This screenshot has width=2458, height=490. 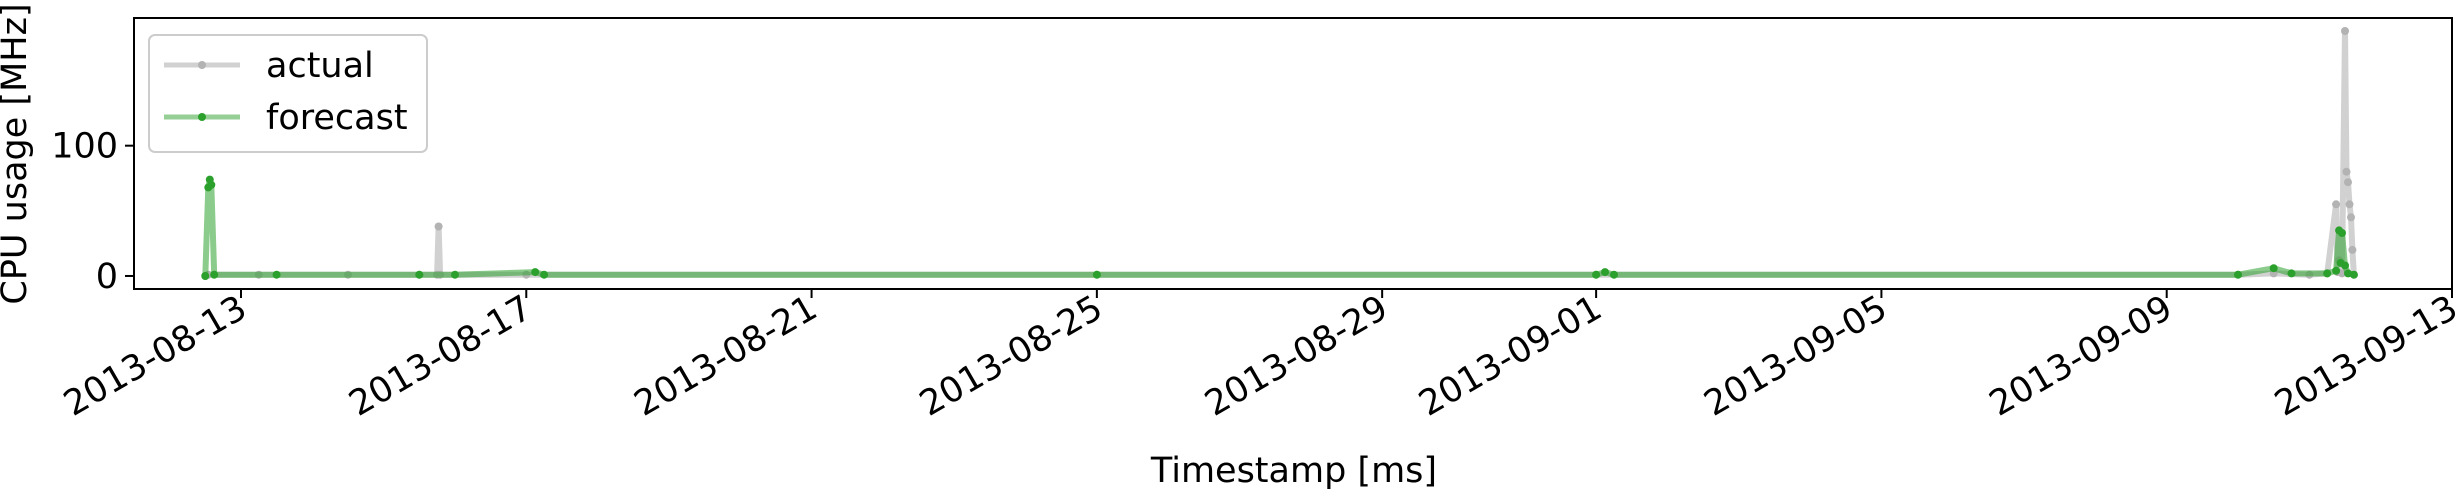 I want to click on legend-marker-actual, so click(x=202, y=65).